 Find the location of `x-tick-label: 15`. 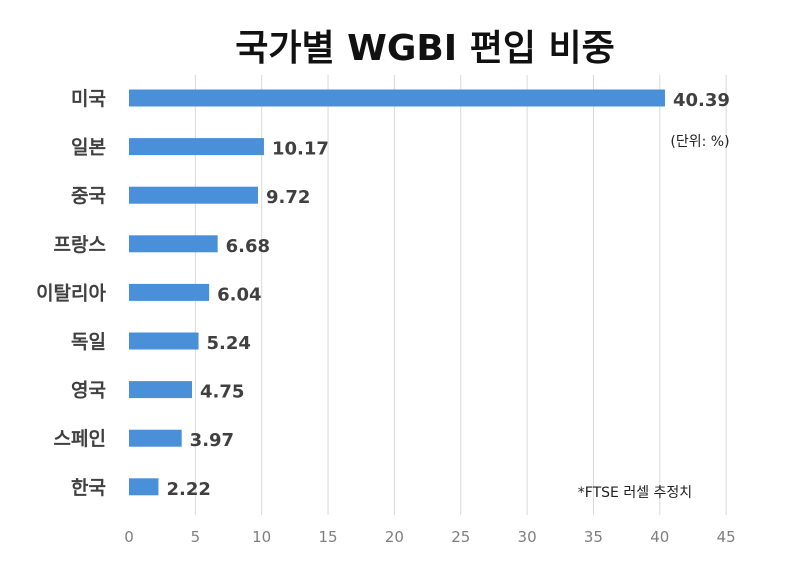

x-tick-label: 15 is located at coordinates (328, 537).